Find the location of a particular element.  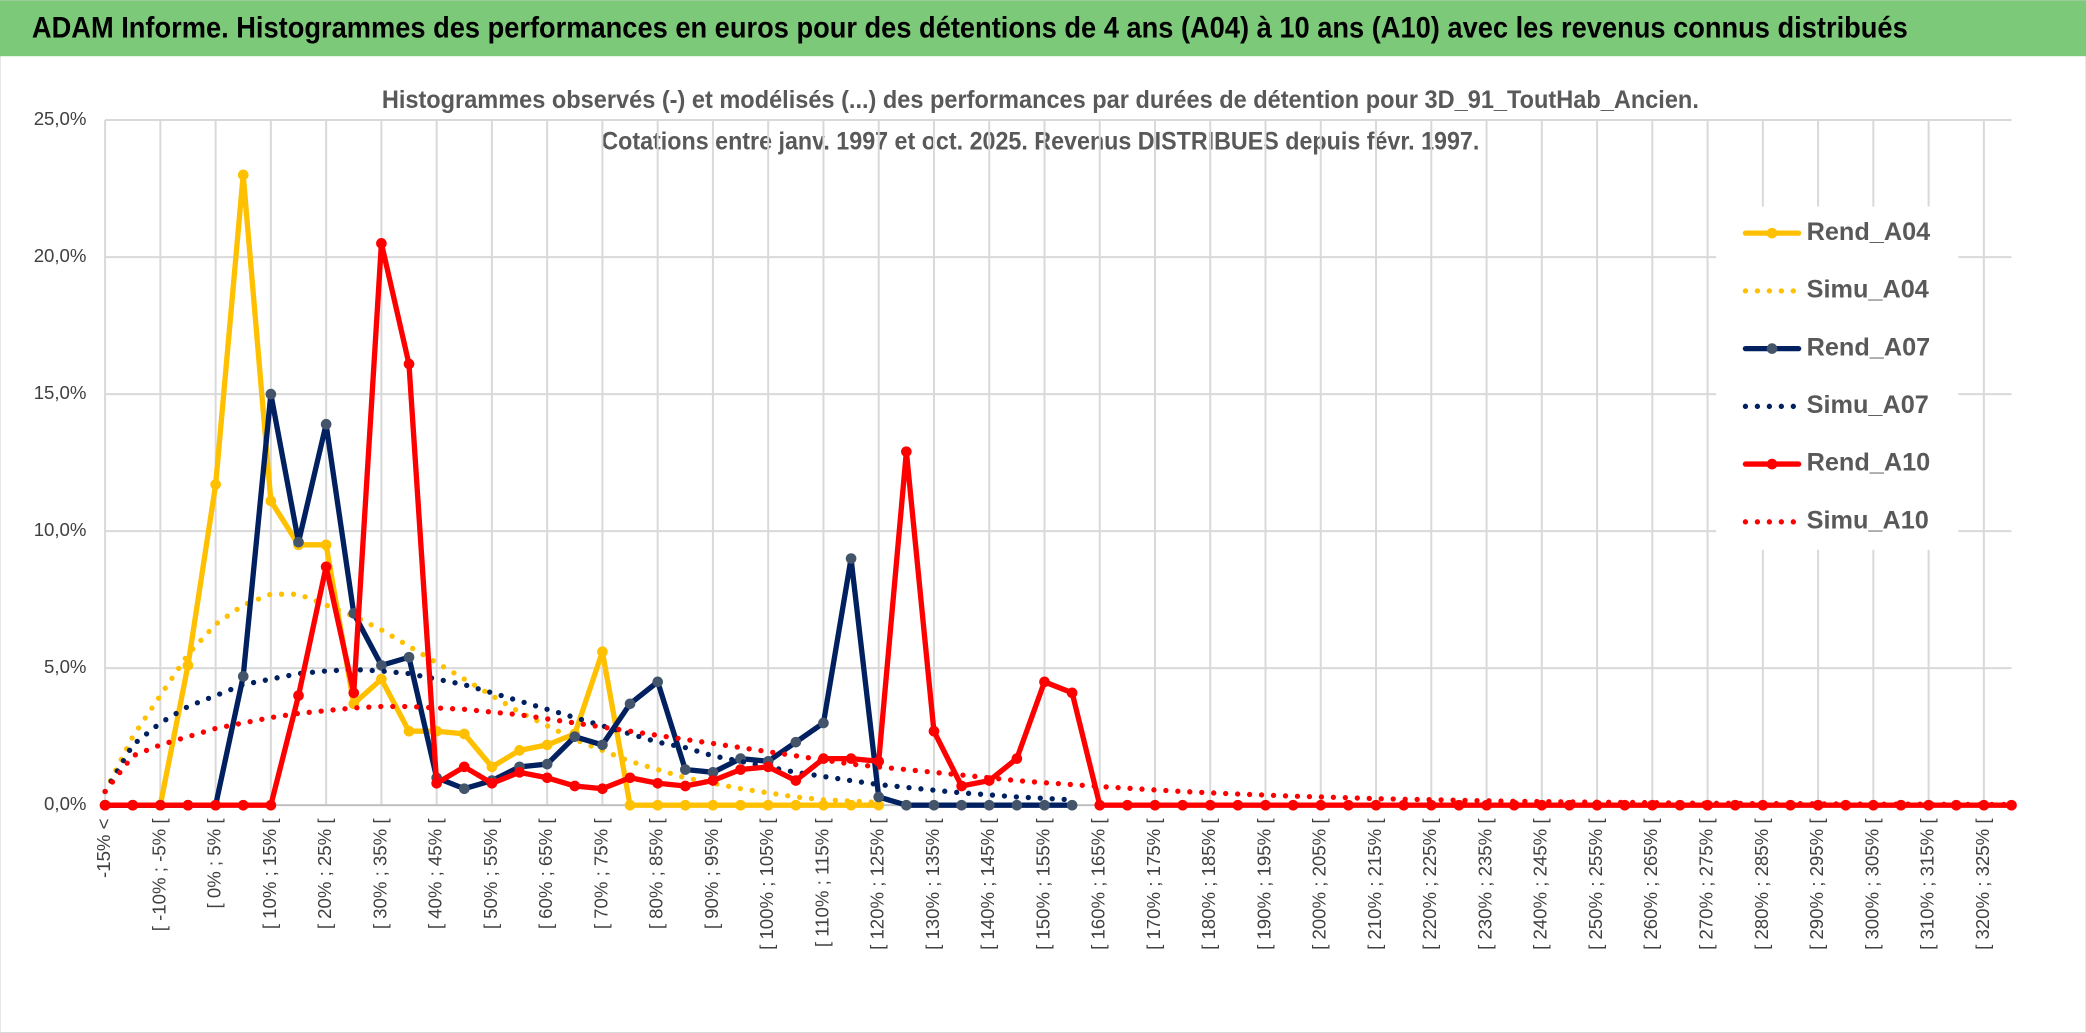

x-tick-label: [ 260% ; 265% [ is located at coordinates (1650, 884).